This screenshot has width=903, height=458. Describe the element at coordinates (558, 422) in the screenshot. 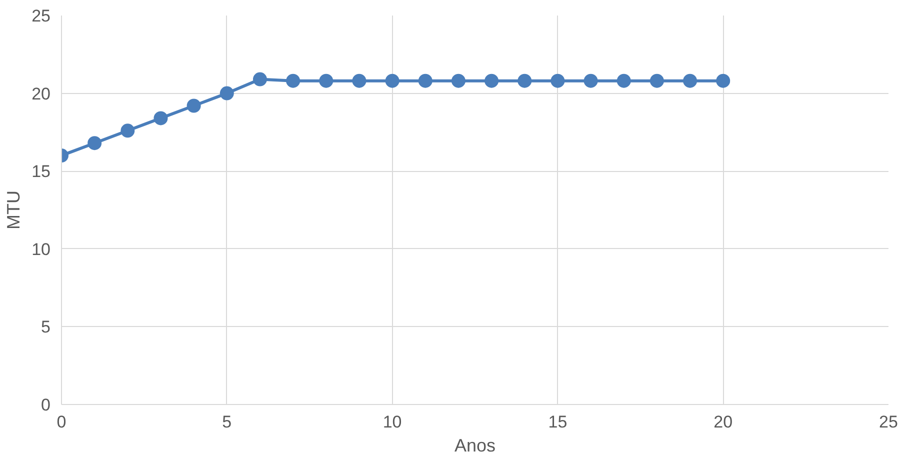

I see `x-tick-label: 15` at that location.